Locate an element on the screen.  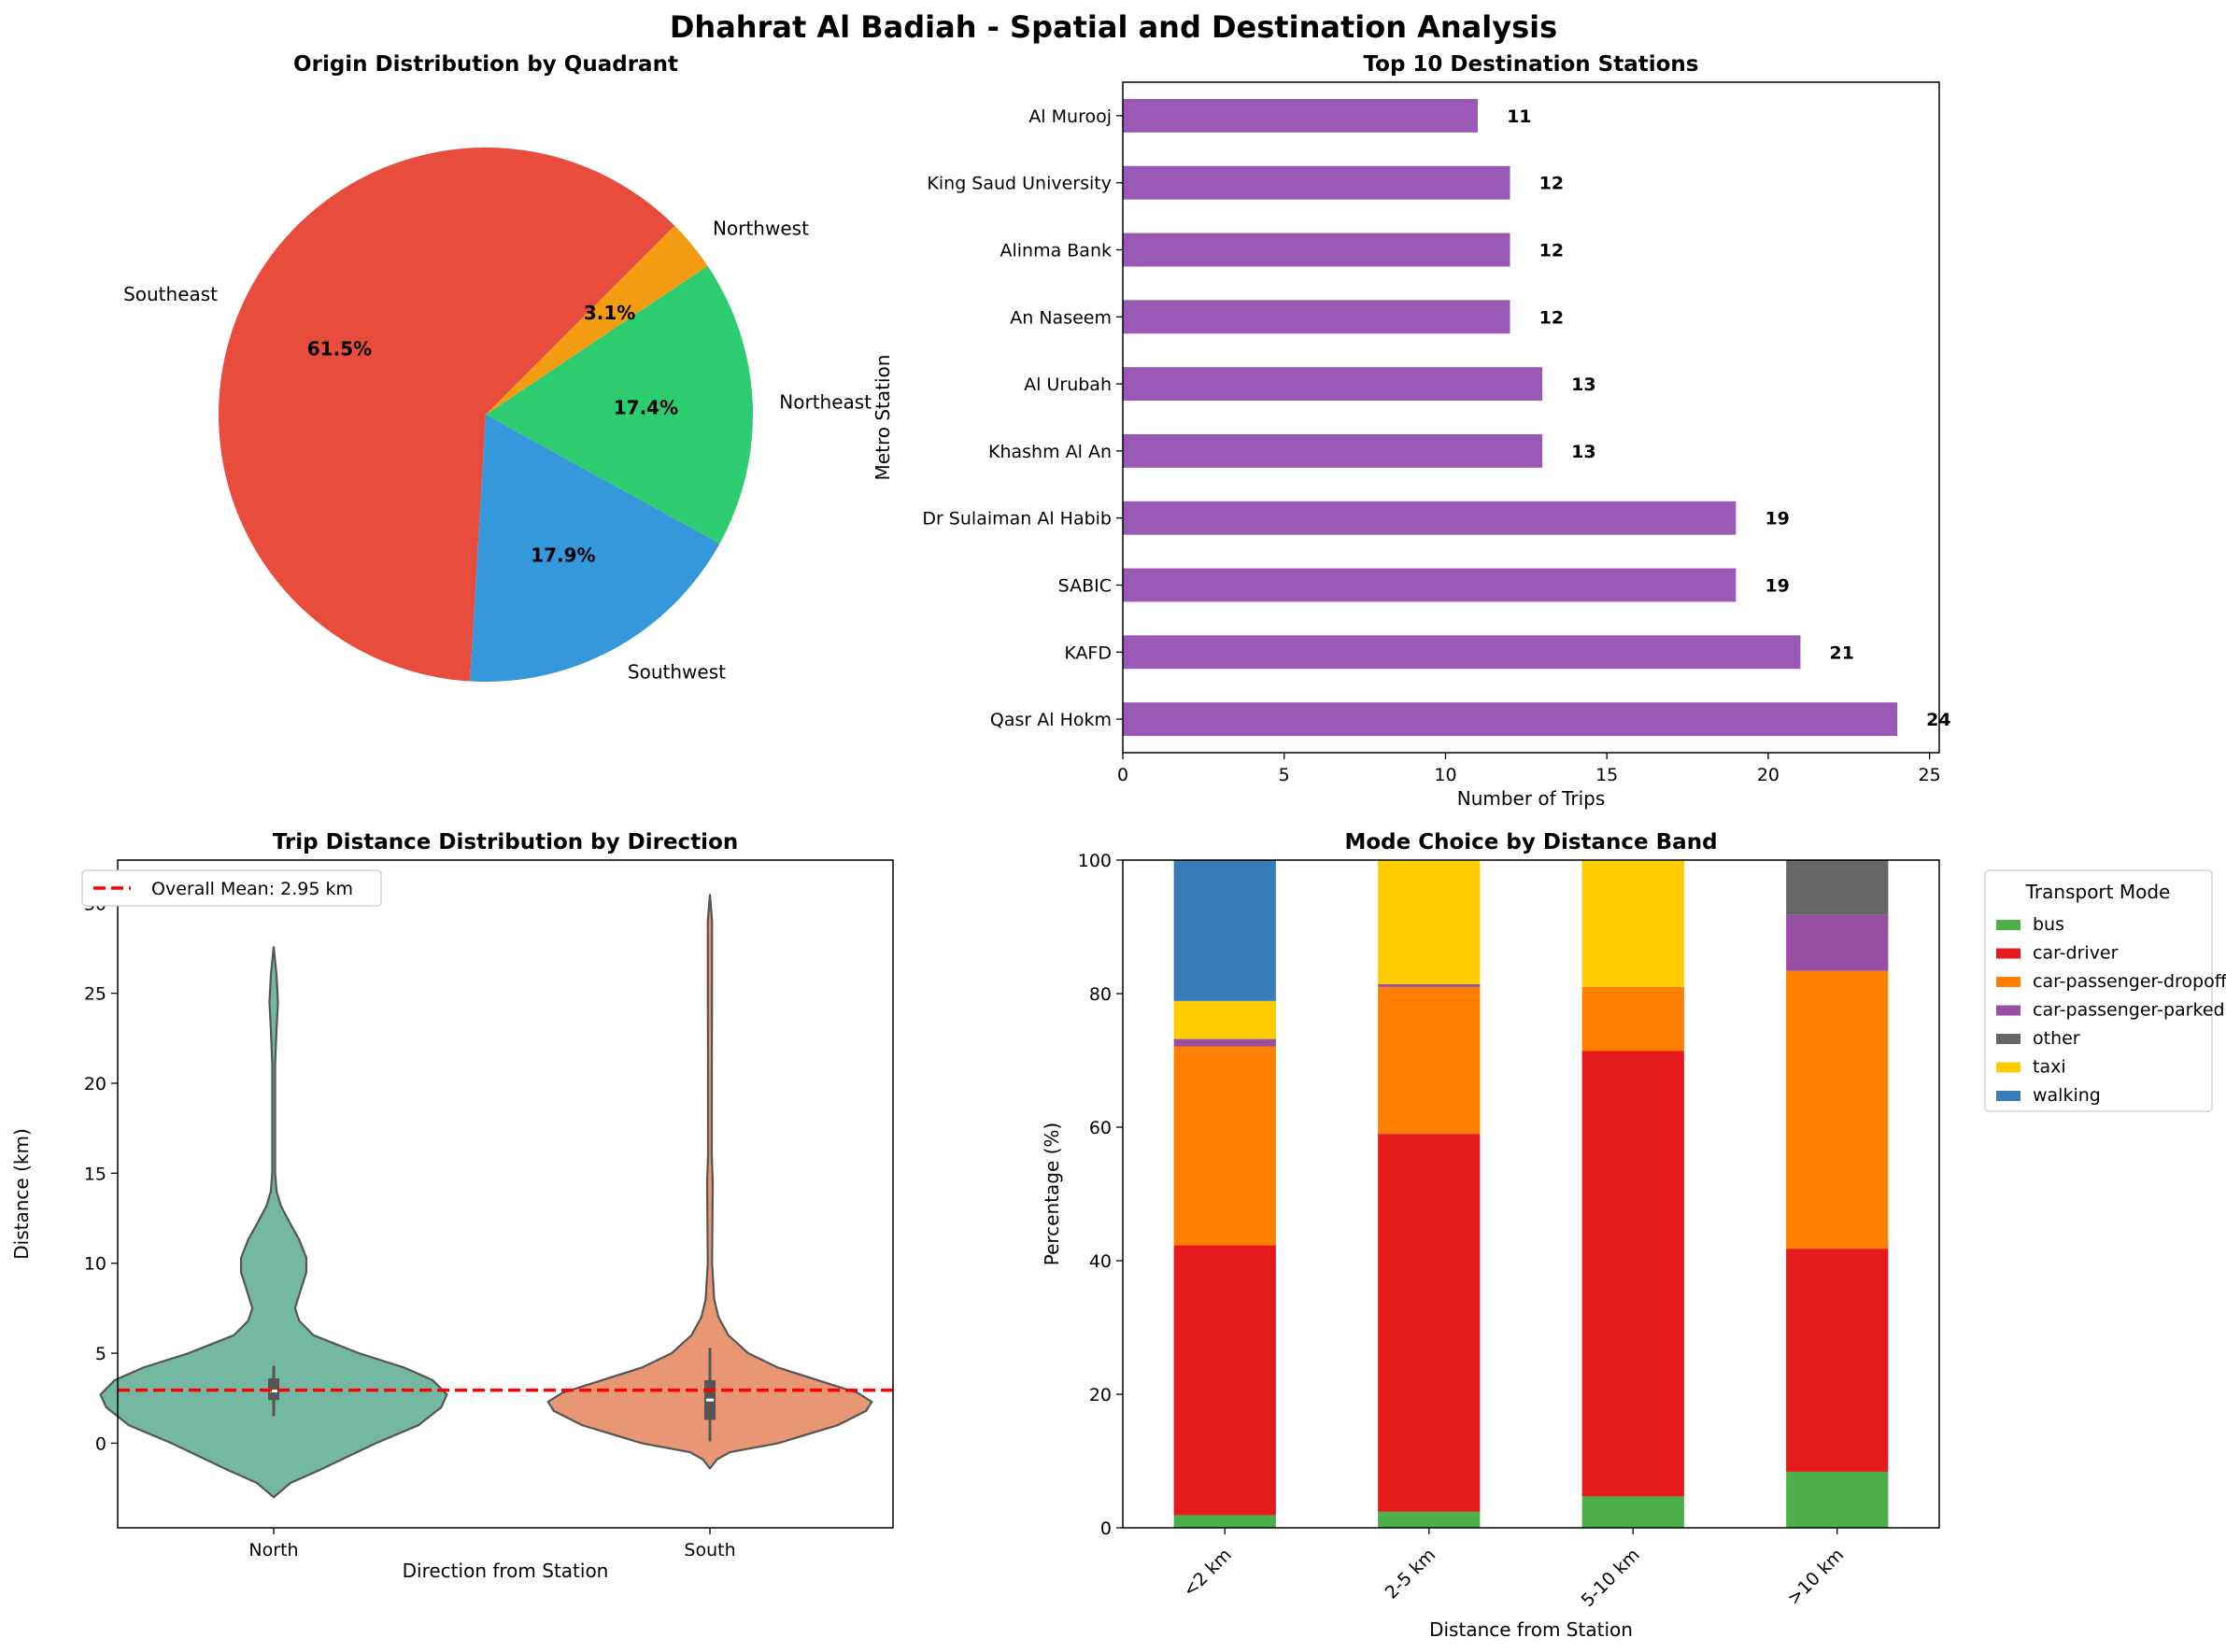
pie-label: Southwest is located at coordinates (677, 671).